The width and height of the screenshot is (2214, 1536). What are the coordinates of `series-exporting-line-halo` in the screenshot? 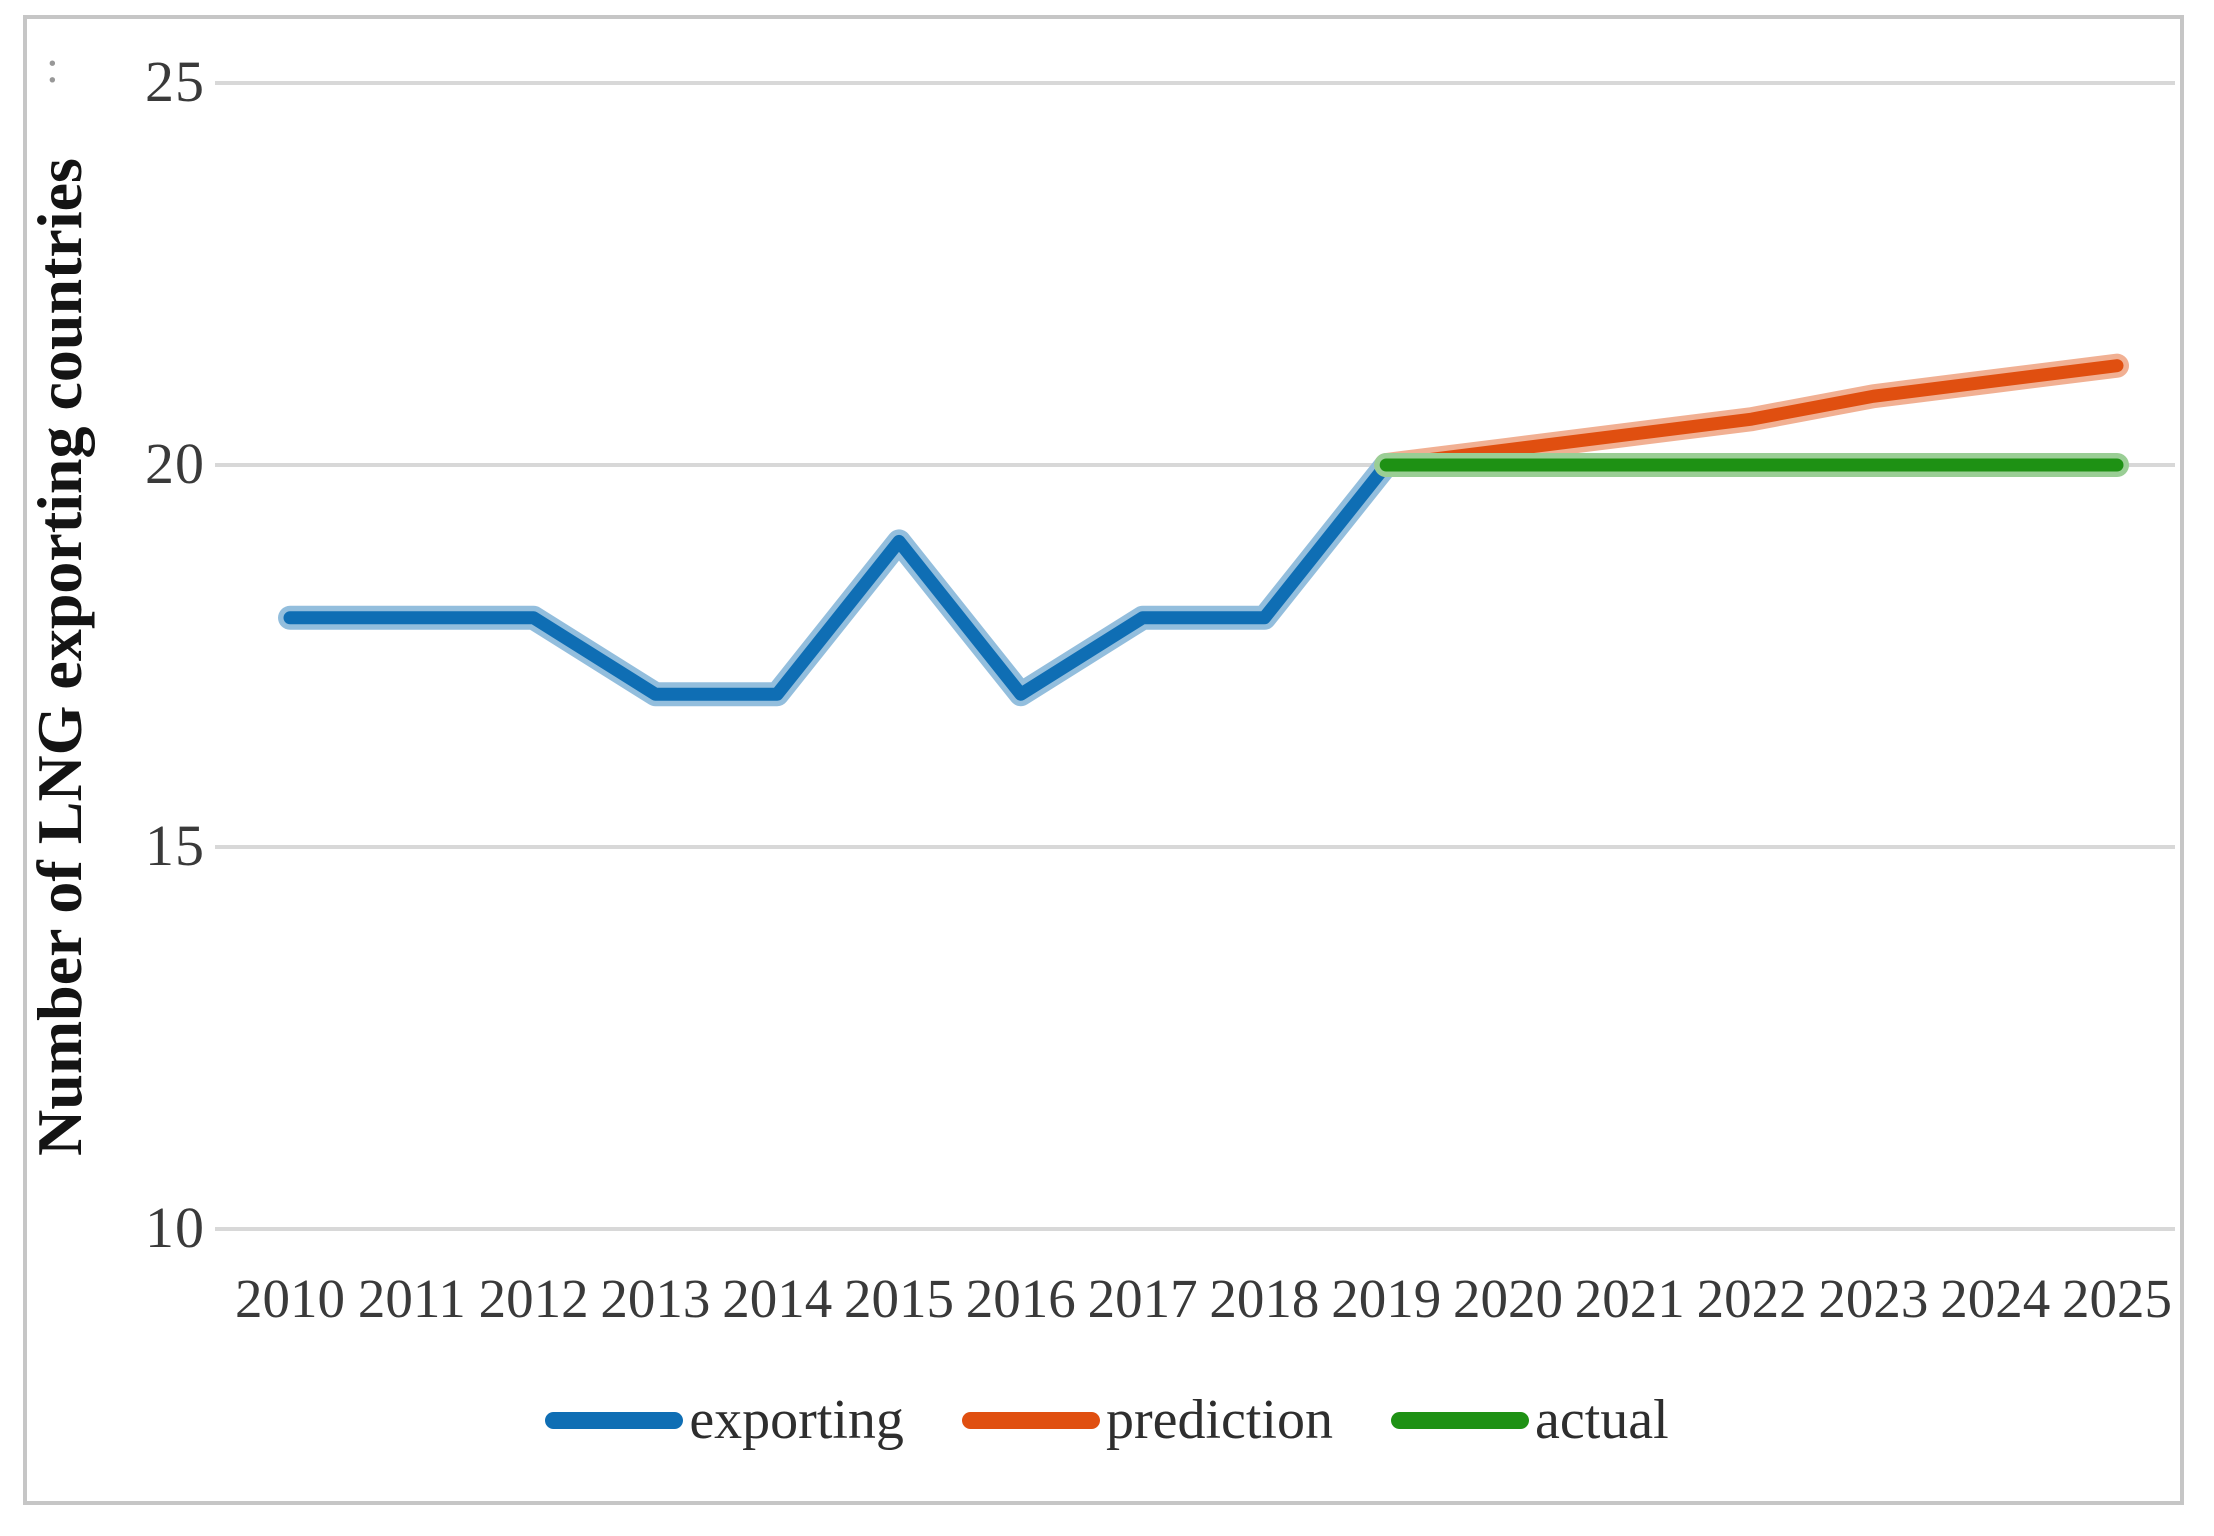 It's located at (838, 580).